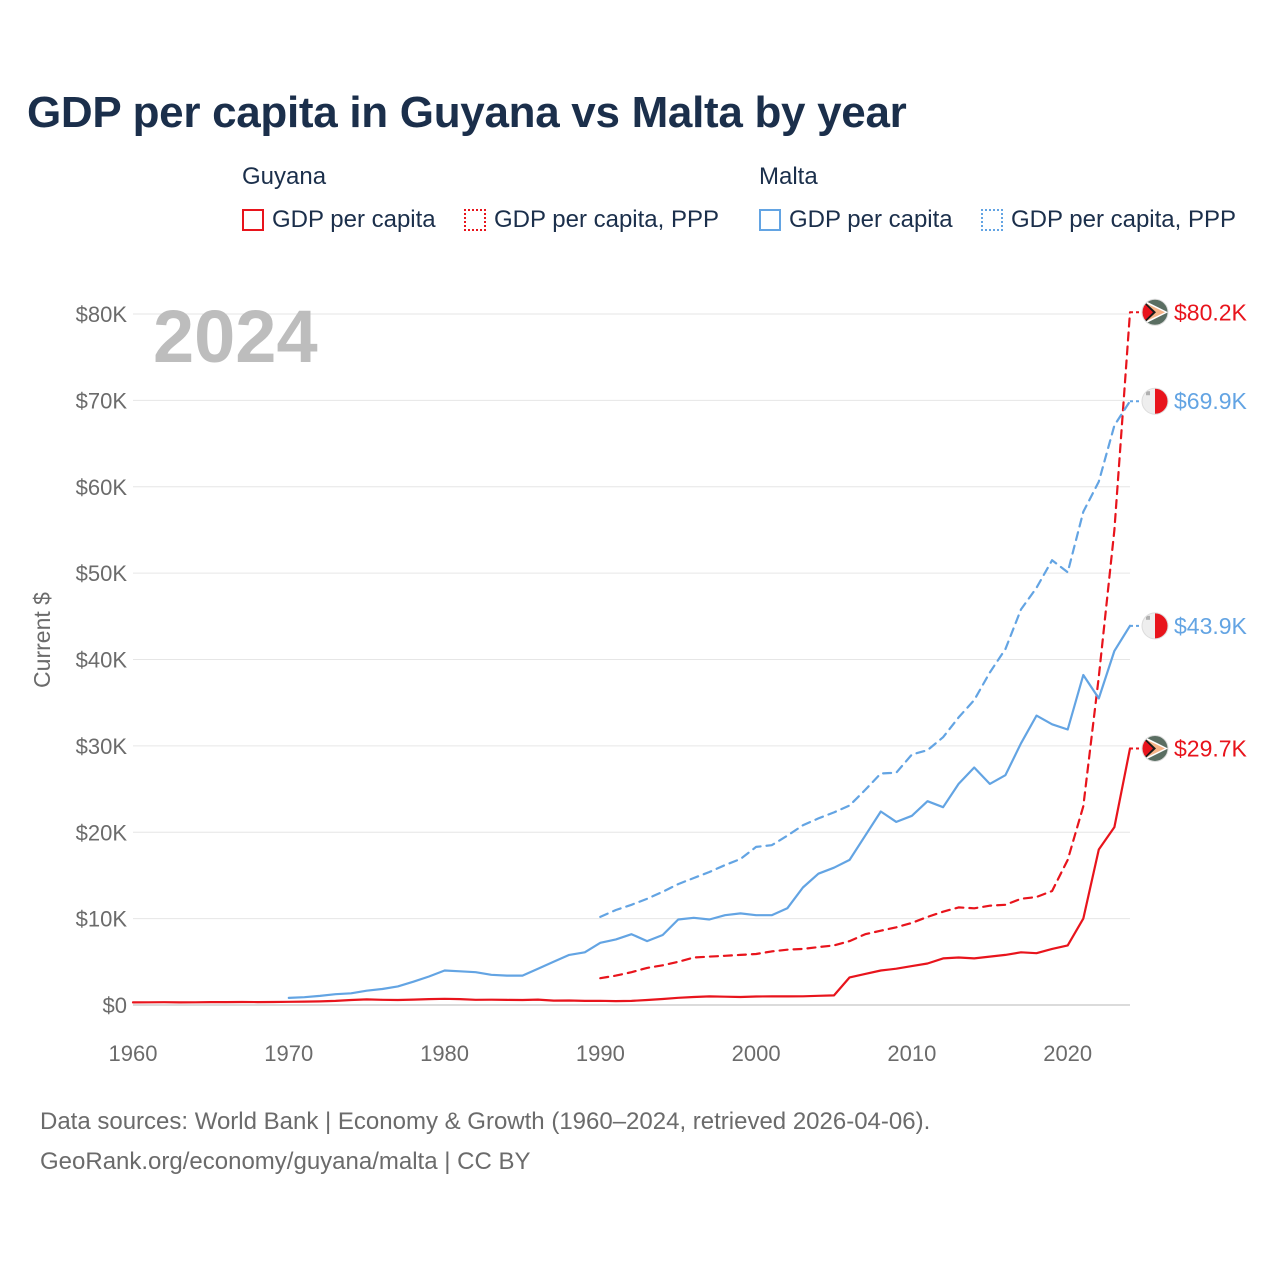  I want to click on y-tick-label: $10K, so click(102, 919).